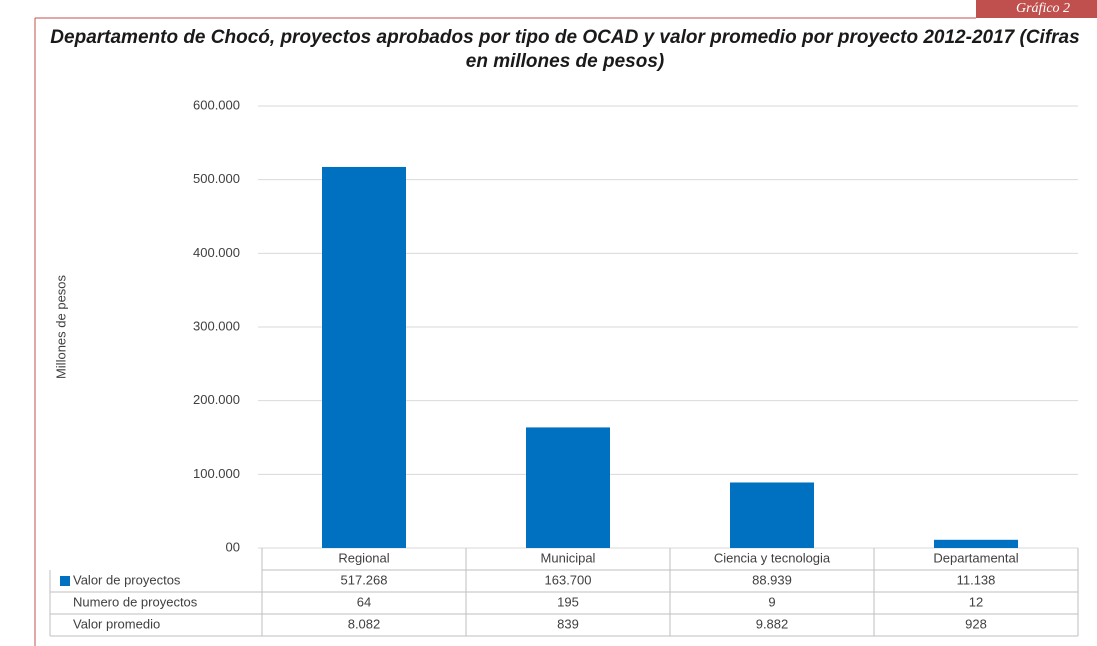  Describe the element at coordinates (127, 579) in the screenshot. I see `legend-label: Valor de proyectos` at that location.